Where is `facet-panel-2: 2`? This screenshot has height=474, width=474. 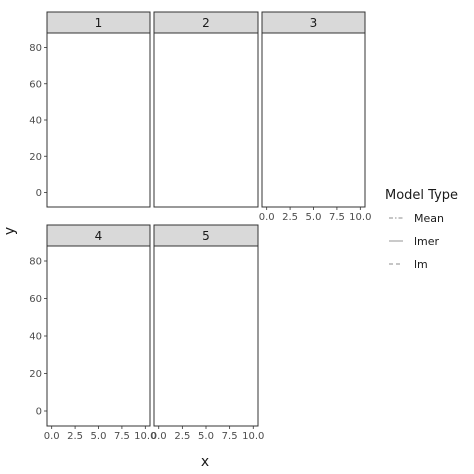
facet-panel-2: 2 is located at coordinates (206, 109).